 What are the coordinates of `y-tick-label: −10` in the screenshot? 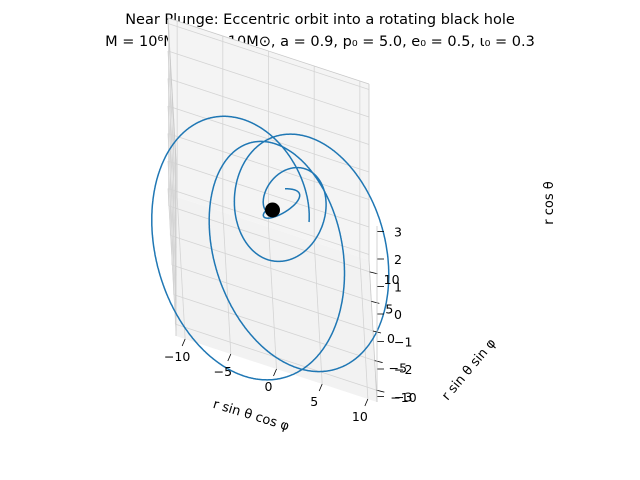 It's located at (403, 397).